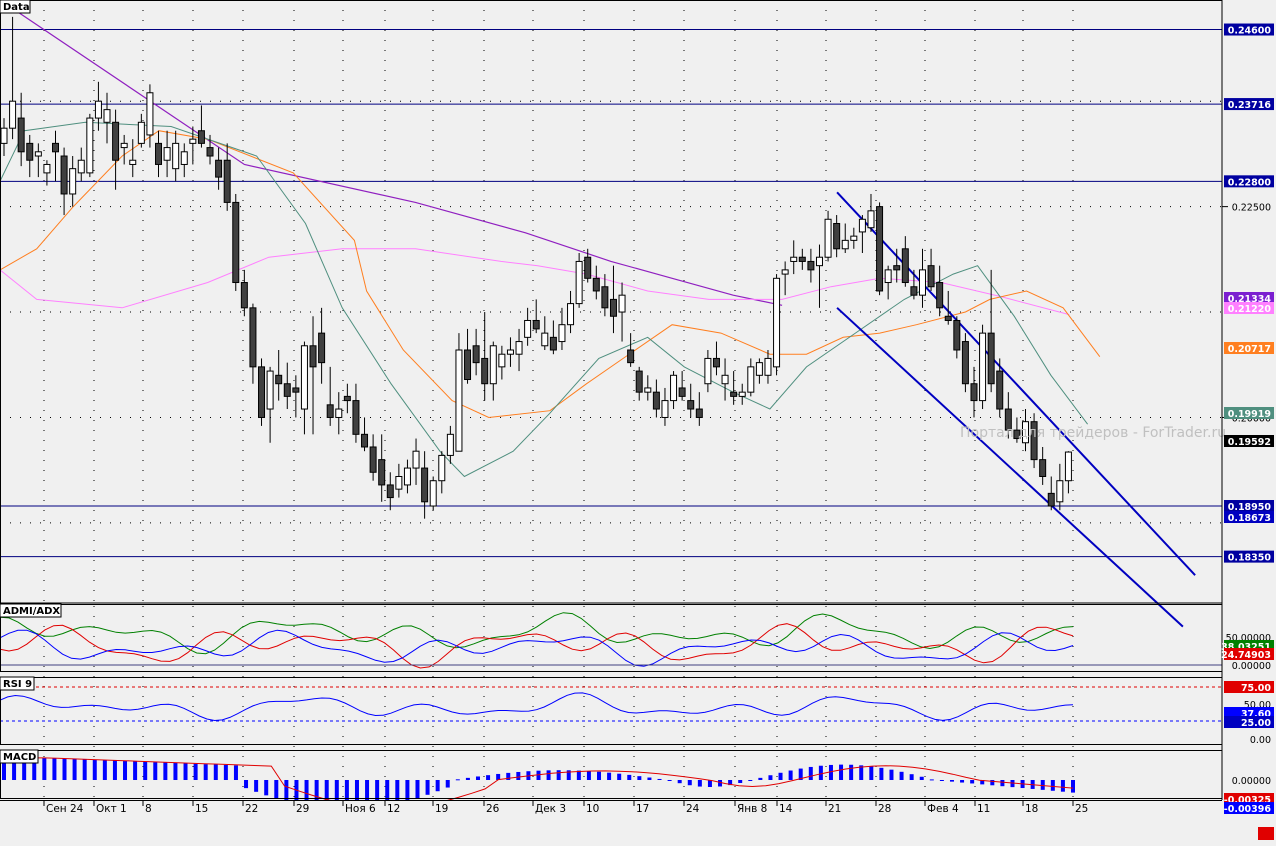 The width and height of the screenshot is (1276, 846). Describe the element at coordinates (1266, 833) in the screenshot. I see `corner-scroll-icon` at that location.